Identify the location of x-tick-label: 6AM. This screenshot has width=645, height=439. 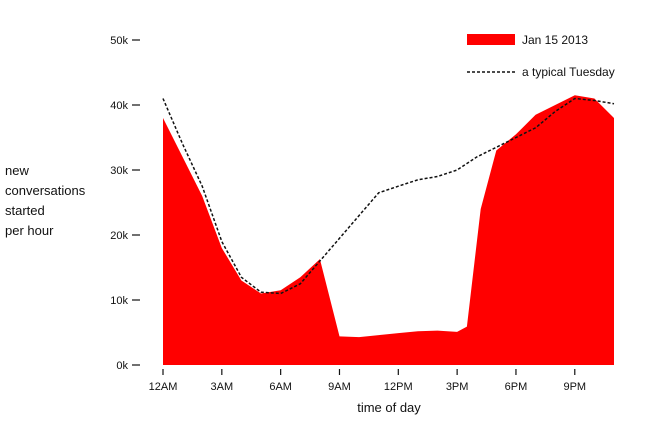
(280, 387).